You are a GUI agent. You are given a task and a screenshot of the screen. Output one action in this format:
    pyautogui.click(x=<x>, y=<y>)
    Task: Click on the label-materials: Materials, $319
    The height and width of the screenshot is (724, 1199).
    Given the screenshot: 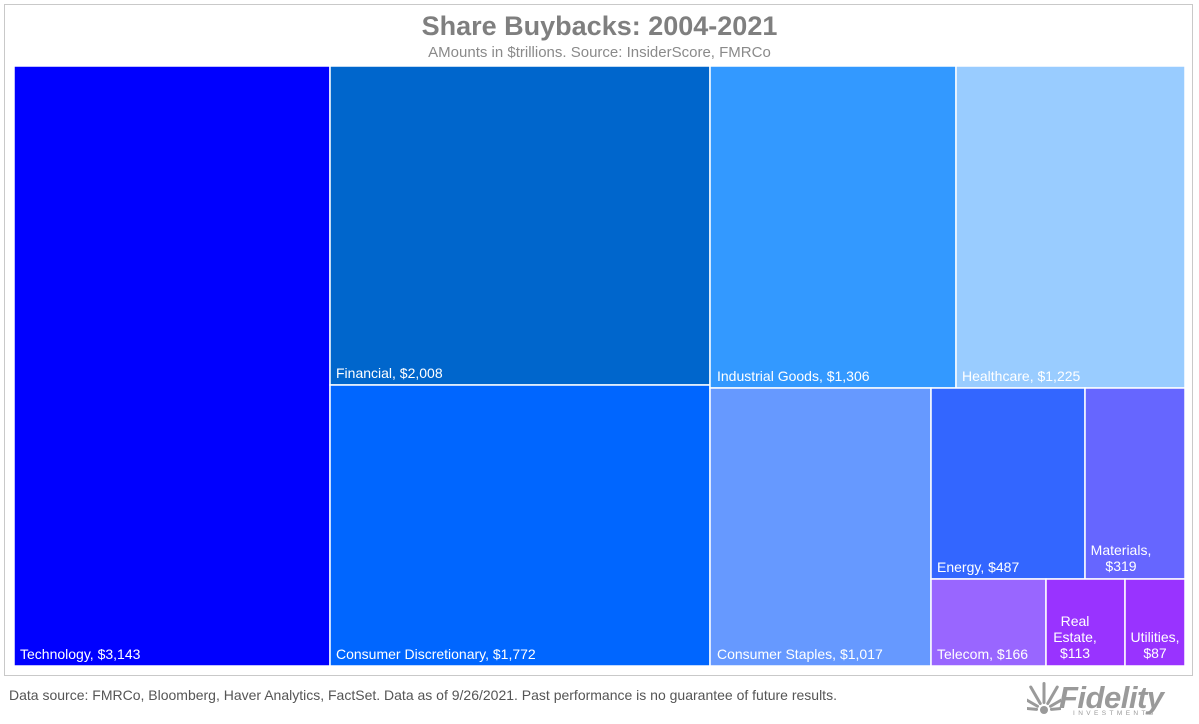 What is the action you would take?
    pyautogui.click(x=1121, y=558)
    